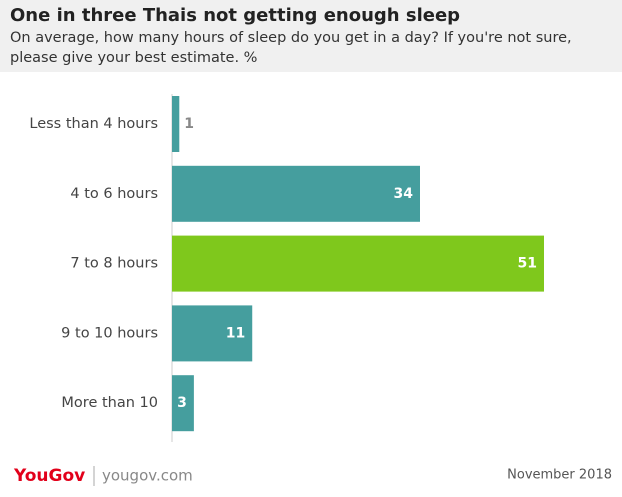 The width and height of the screenshot is (622, 497). Describe the element at coordinates (147, 476) in the screenshot. I see `site: yougov.com` at that location.